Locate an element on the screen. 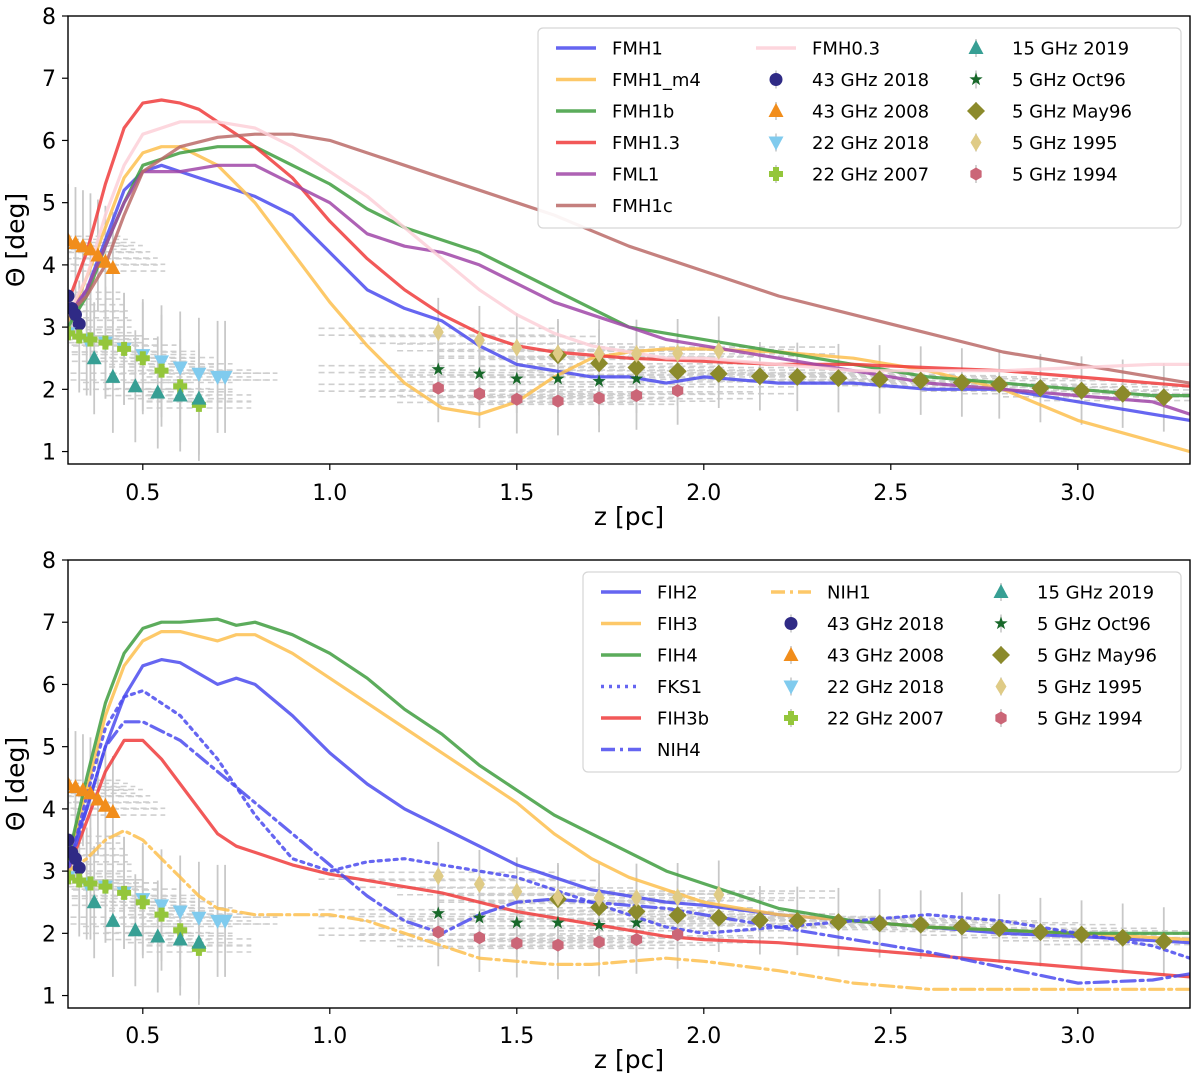  legend-label: FMH1c is located at coordinates (642, 206).